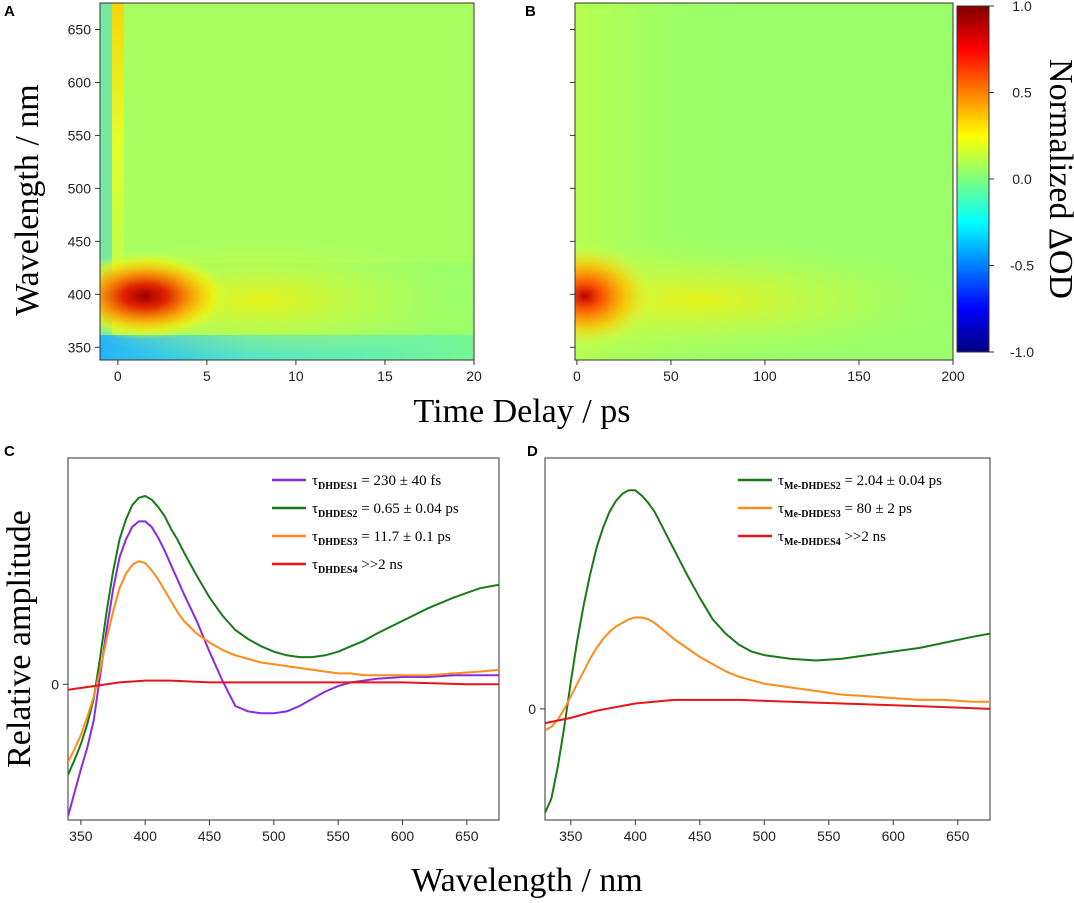  Describe the element at coordinates (860, 482) in the screenshot. I see `legend-label: τMe-DHDES2 = 2.04 ± 0.04 ps` at that location.